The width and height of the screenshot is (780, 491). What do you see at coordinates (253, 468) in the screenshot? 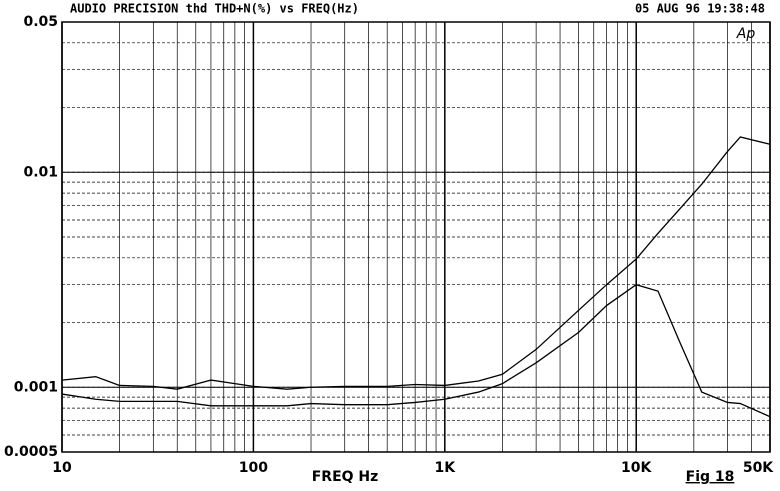
I see `x-tick-label: 100` at bounding box center [253, 468].